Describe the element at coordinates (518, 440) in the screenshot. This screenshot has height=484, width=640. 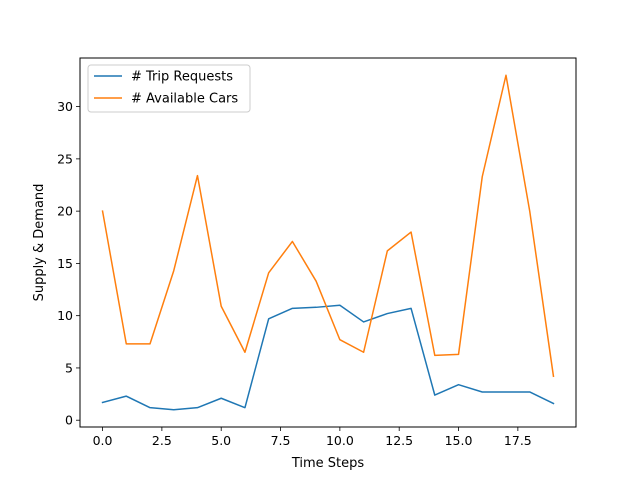
I see `x-tick-label: 17.5` at that location.